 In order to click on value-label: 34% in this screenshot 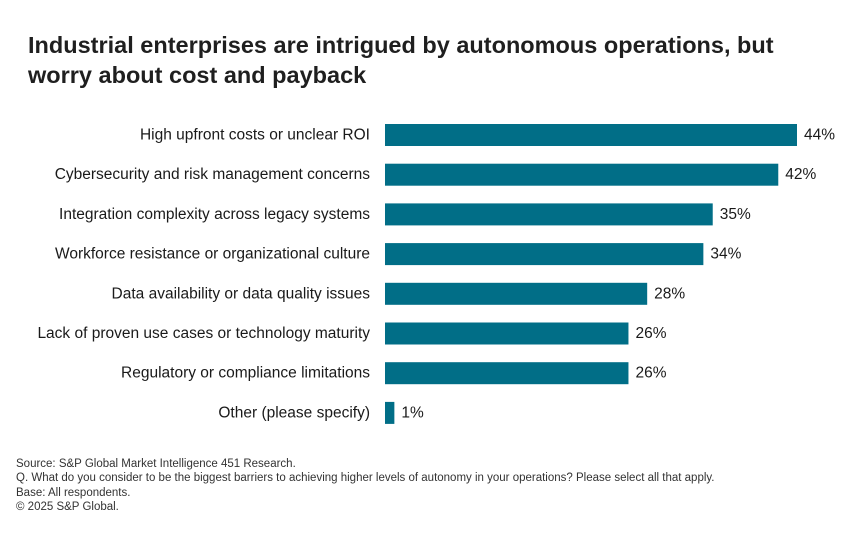, I will do `click(725, 254)`.